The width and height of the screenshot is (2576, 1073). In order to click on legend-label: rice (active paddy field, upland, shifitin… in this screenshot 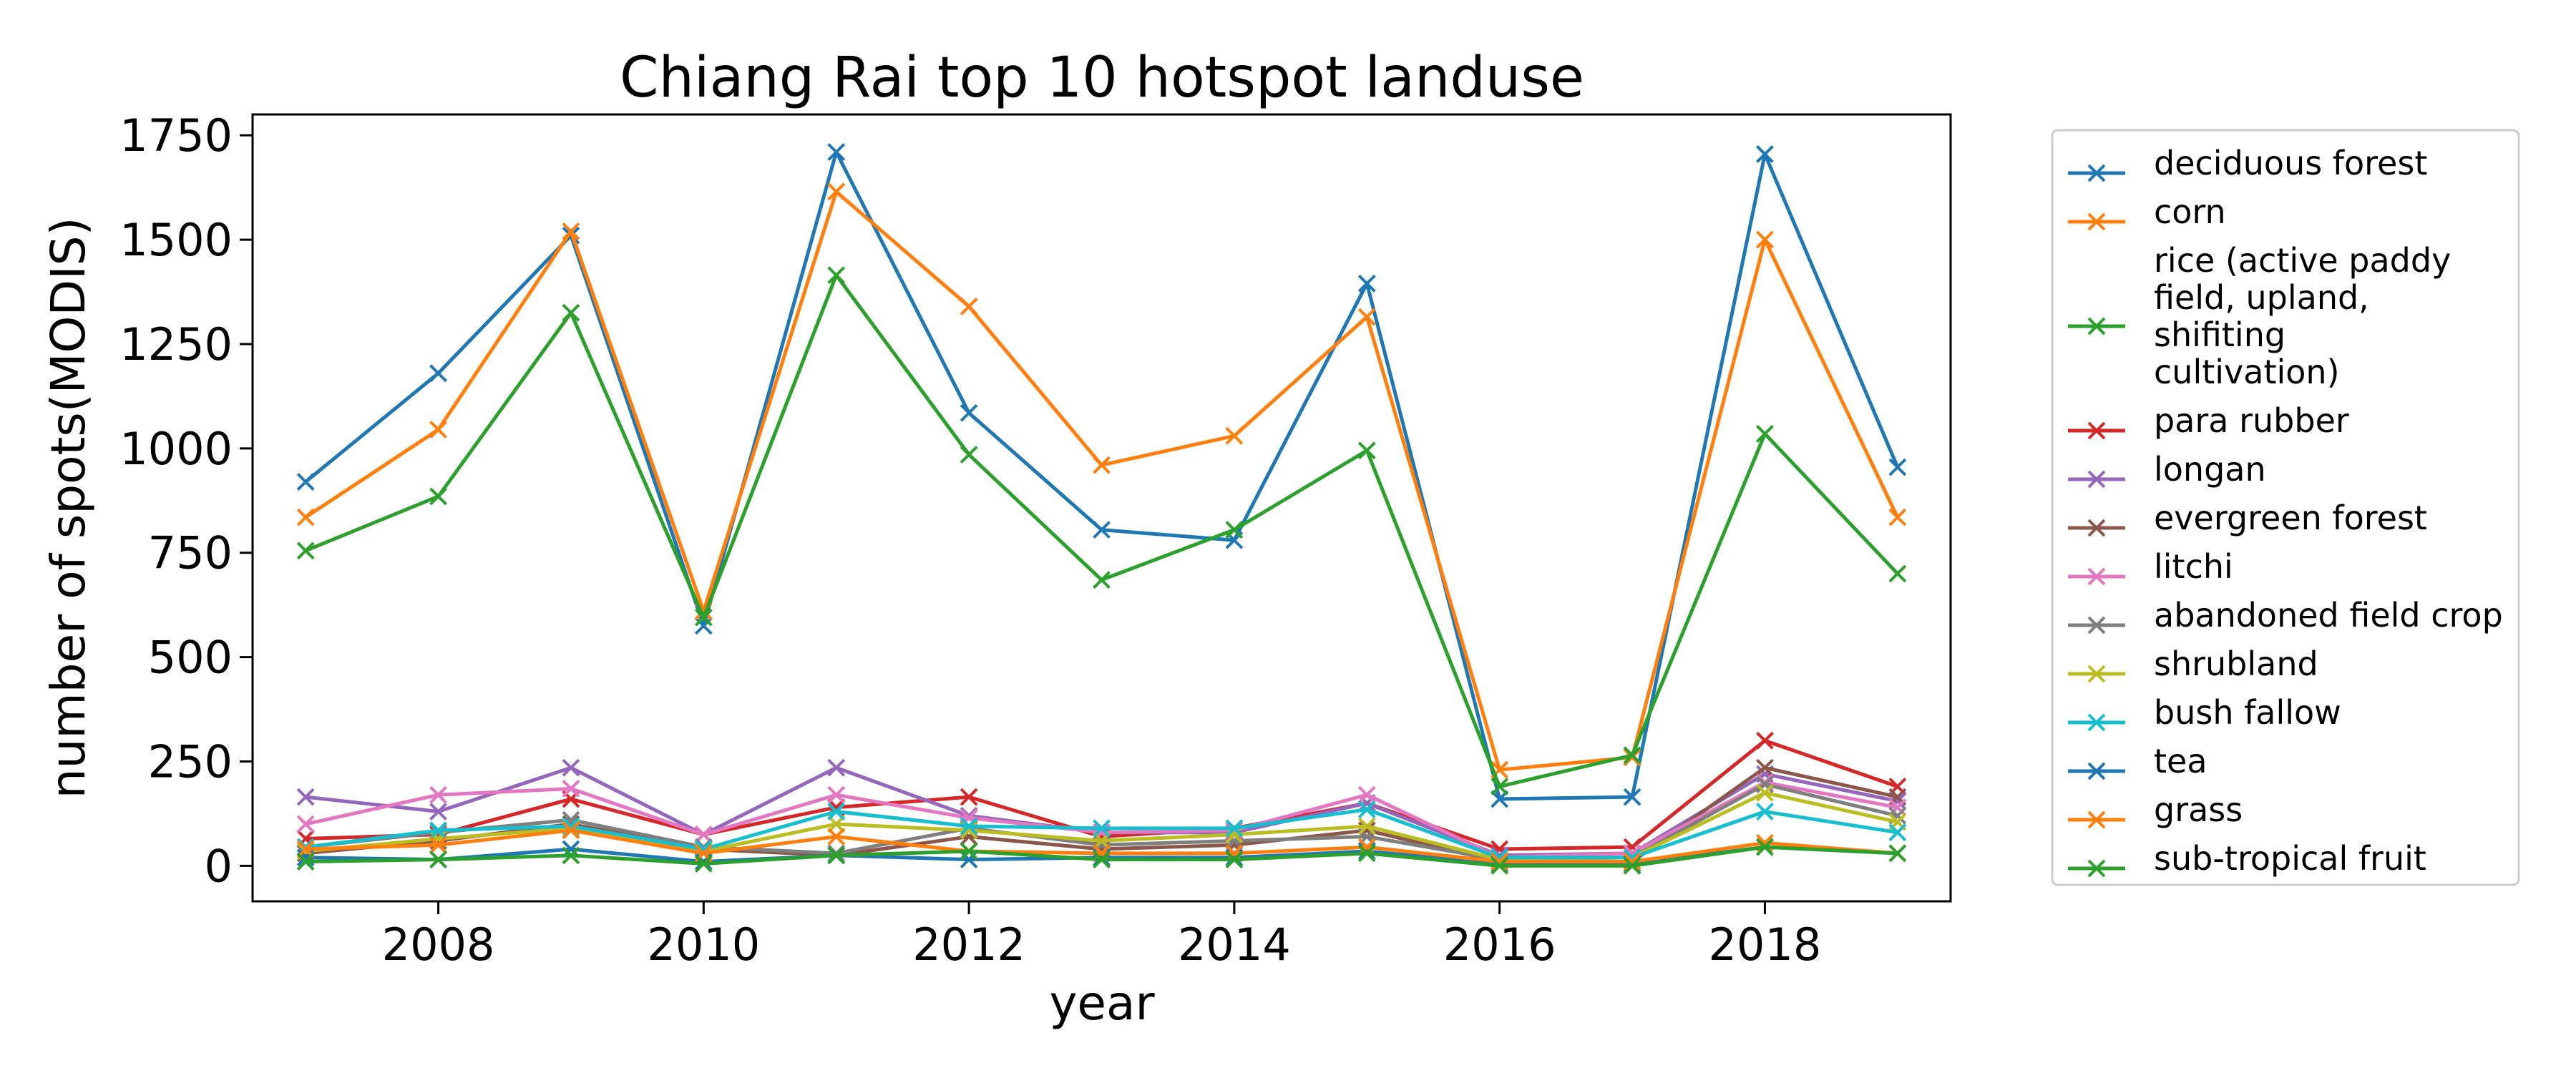, I will do `click(2302, 316)`.